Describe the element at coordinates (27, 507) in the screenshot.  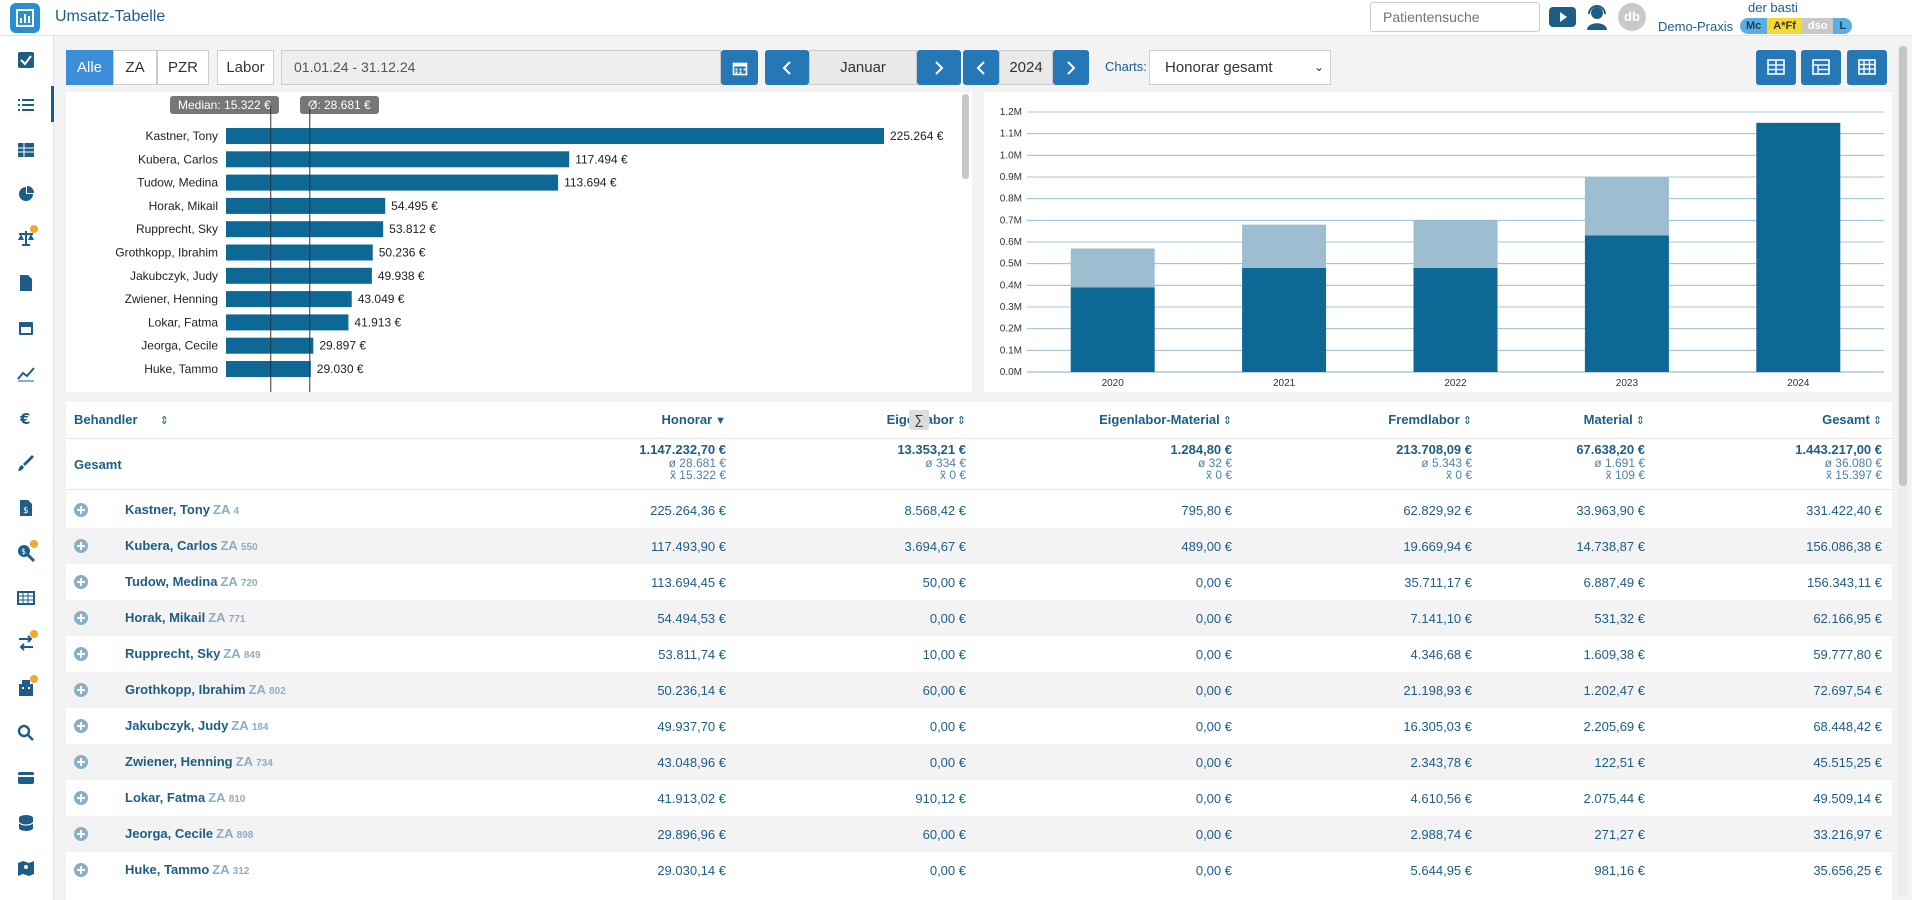
I see `sidebar-item-invoice: $` at that location.